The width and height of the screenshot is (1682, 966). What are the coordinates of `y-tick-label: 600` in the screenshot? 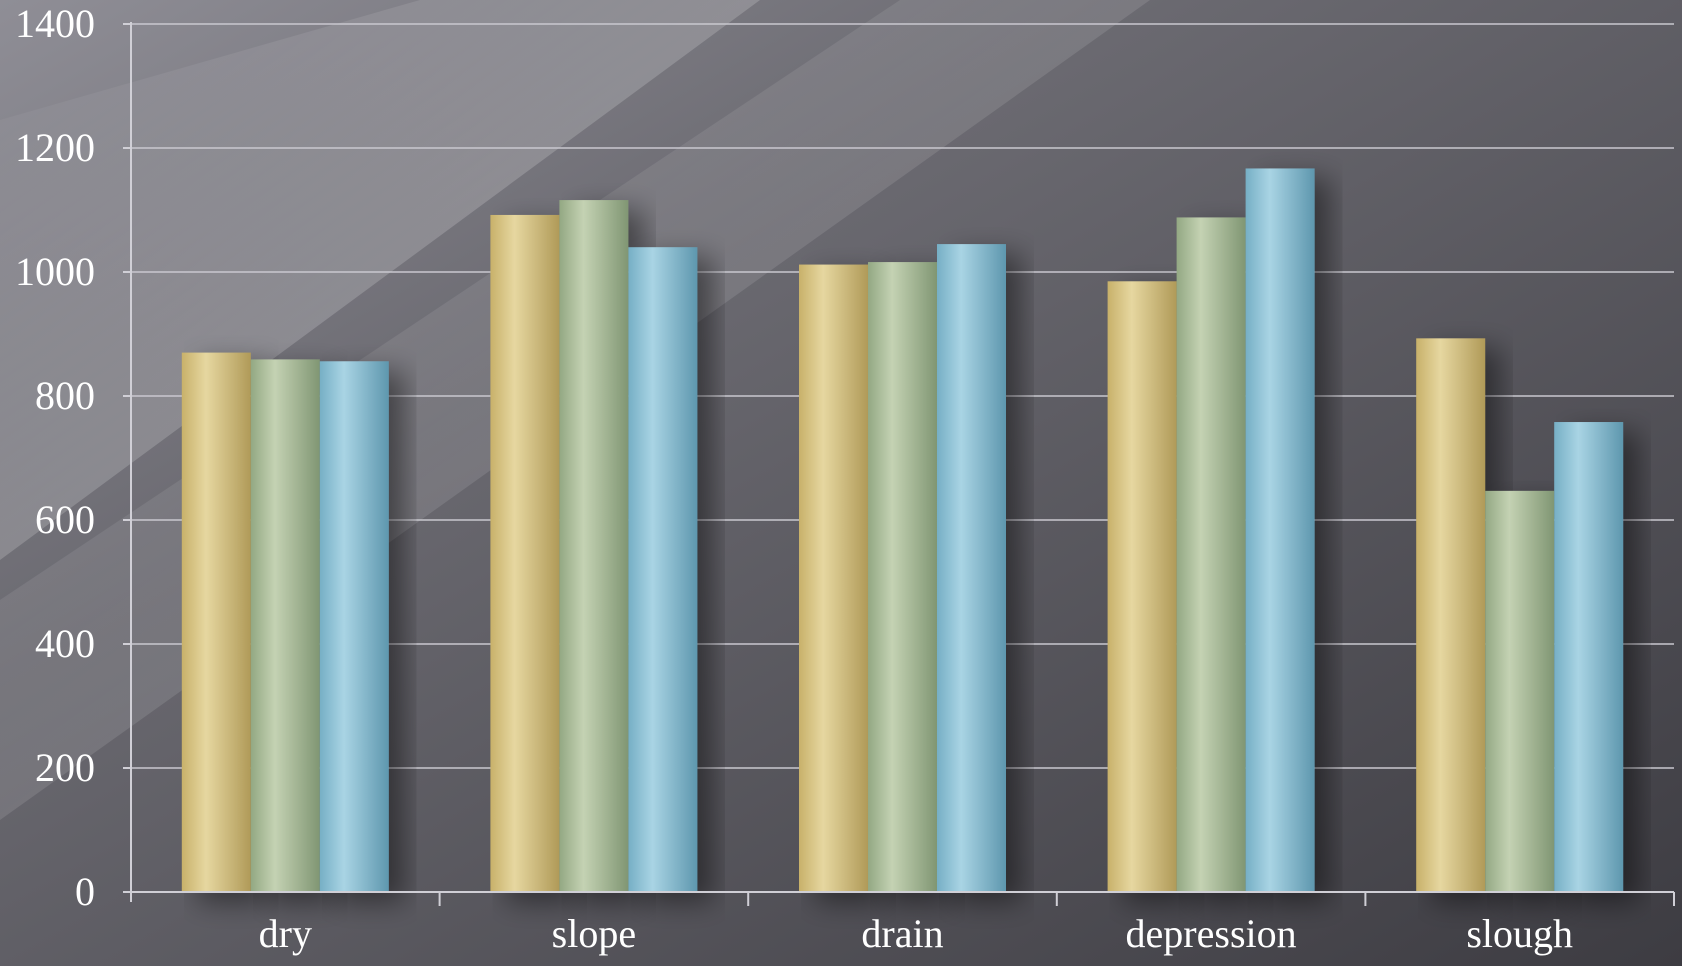 It's located at (65, 519).